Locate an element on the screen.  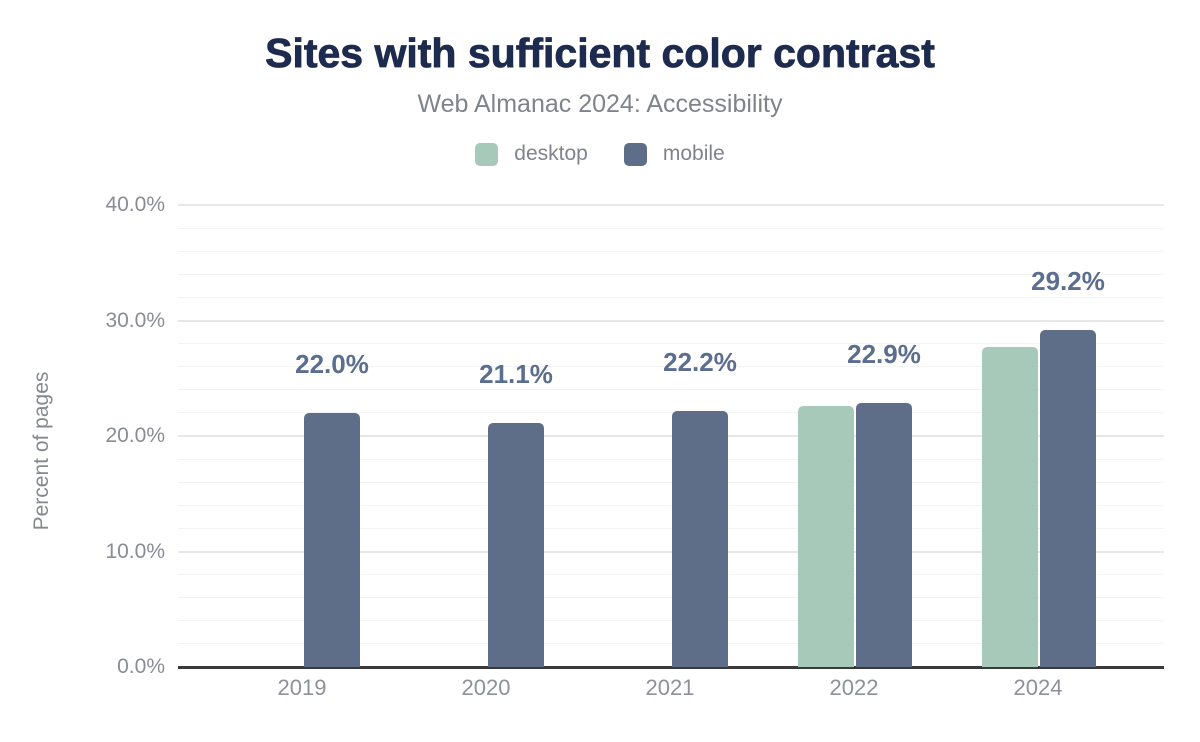
x-tick-label-2021: 2021 is located at coordinates (670, 687).